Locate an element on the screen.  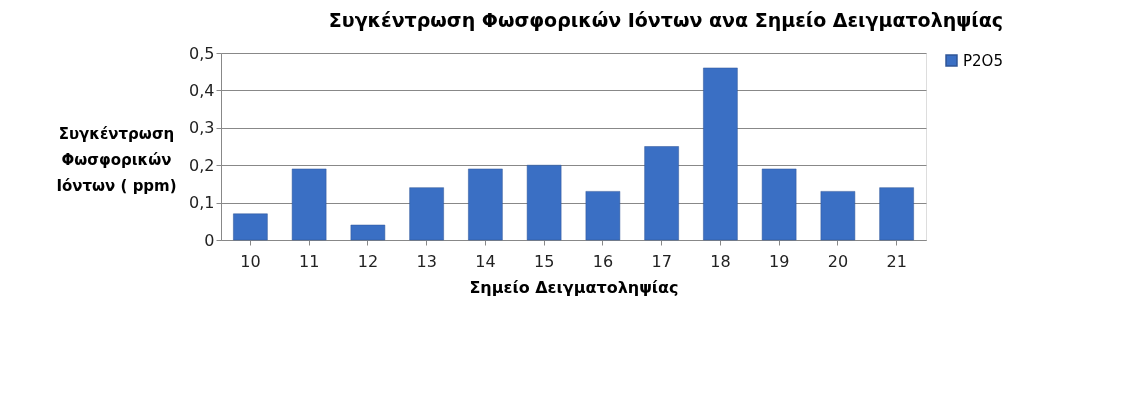
x-tick-label: 13 is located at coordinates (426, 261).